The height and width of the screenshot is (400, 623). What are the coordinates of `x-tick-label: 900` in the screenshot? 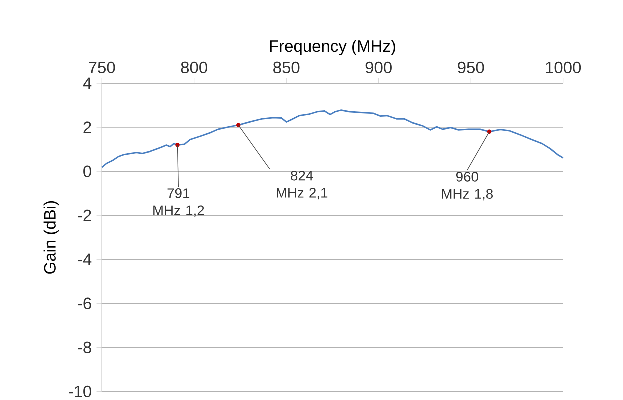 It's located at (379, 68).